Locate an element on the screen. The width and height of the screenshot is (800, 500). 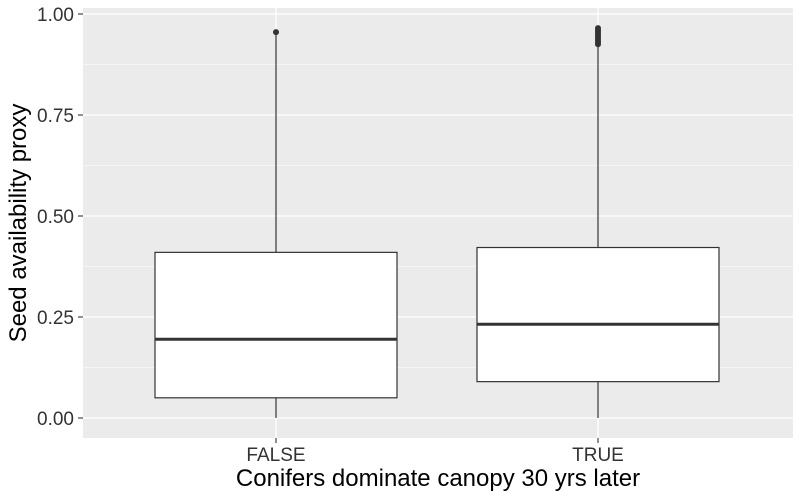
x-axis-title: Conifers dominate canopy 30 yrs later is located at coordinates (438, 478).